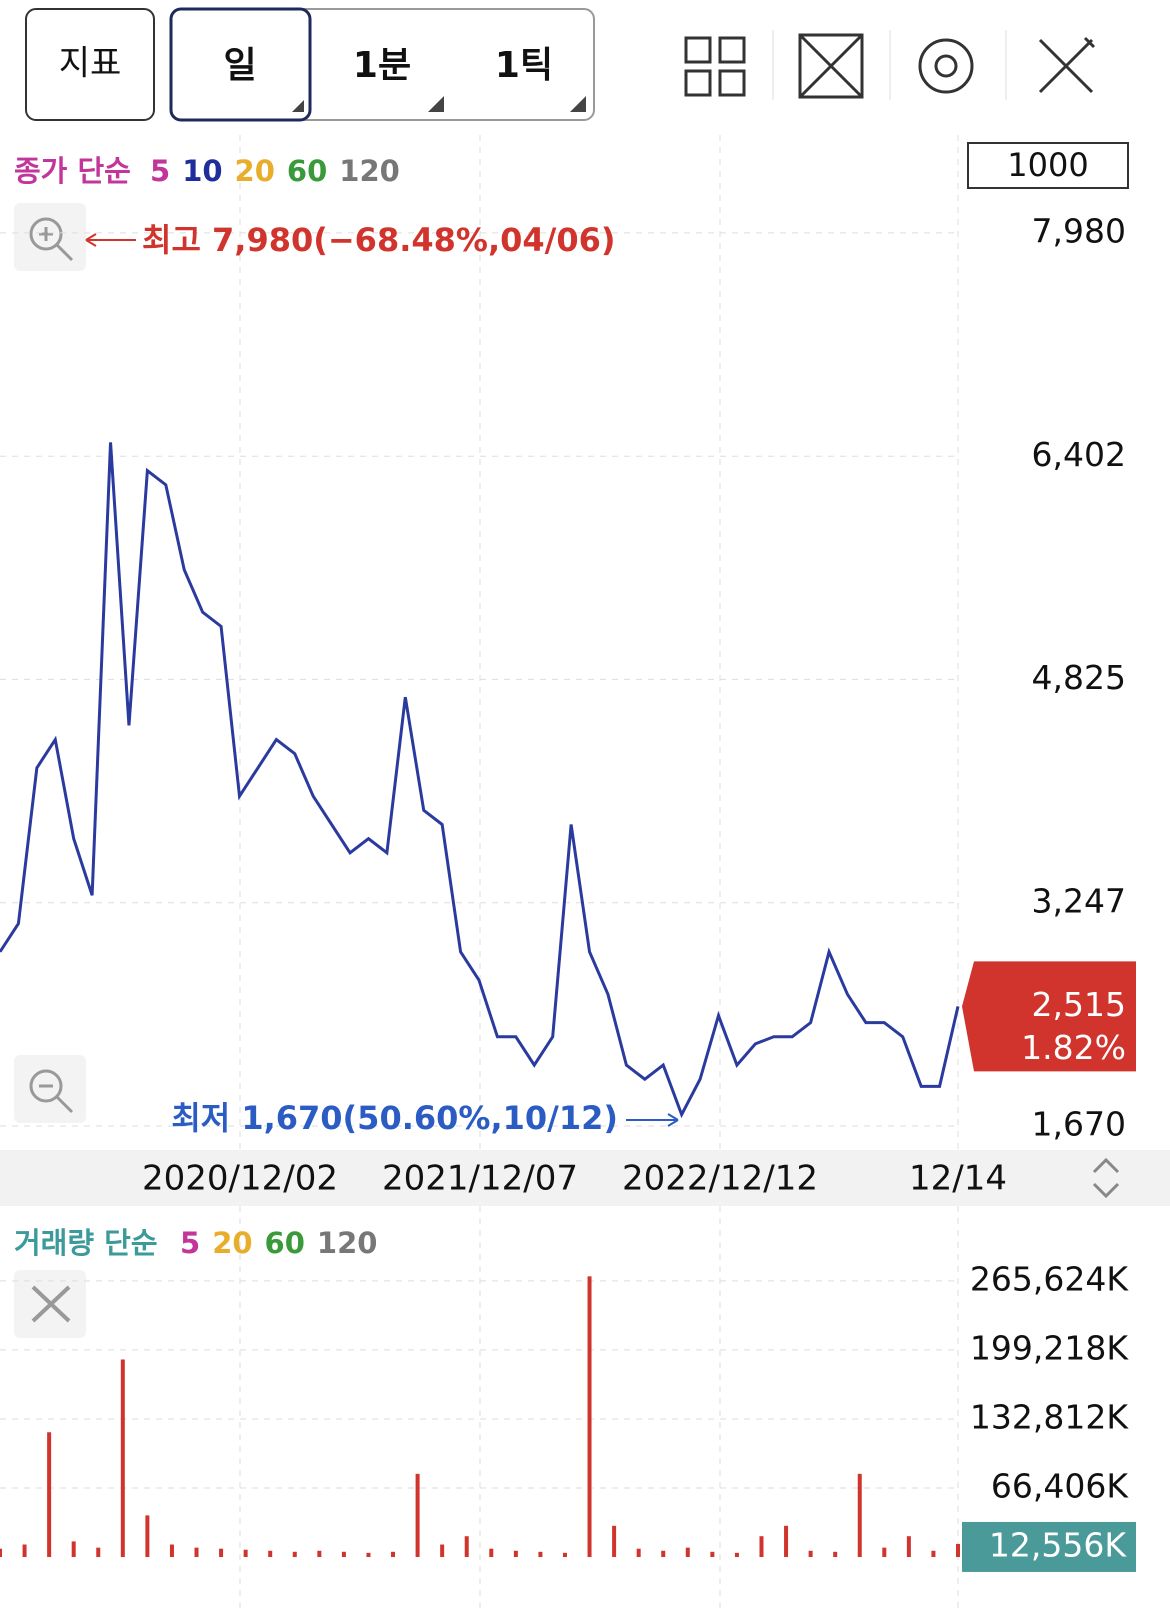 Image resolution: width=1170 pixels, height=1617 pixels. I want to click on x-tick-label: 2020/12/02, so click(240, 1179).